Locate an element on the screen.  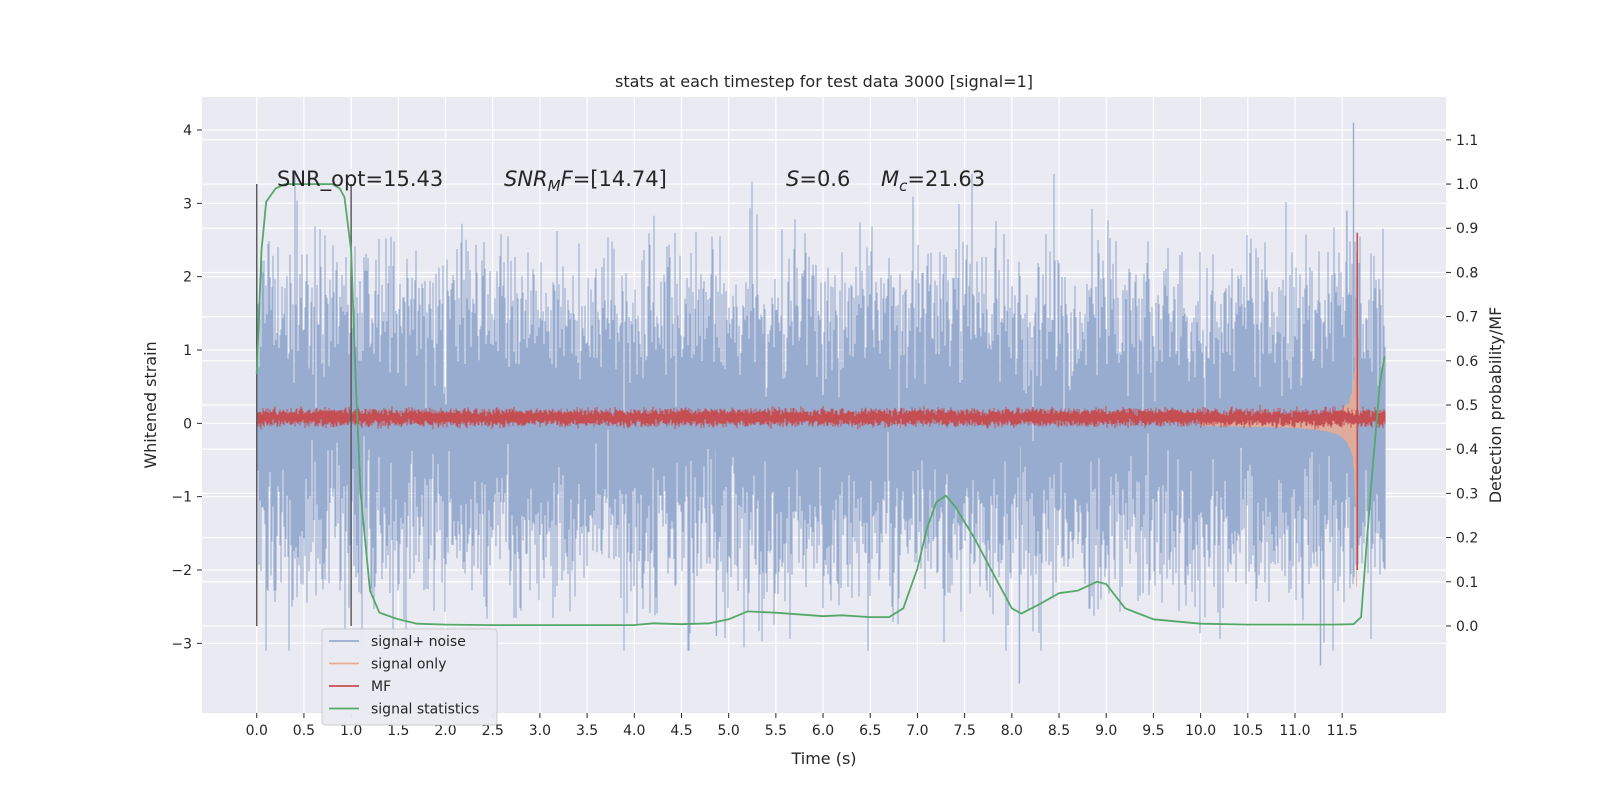
x-tick-label: 4.0 is located at coordinates (634, 731).